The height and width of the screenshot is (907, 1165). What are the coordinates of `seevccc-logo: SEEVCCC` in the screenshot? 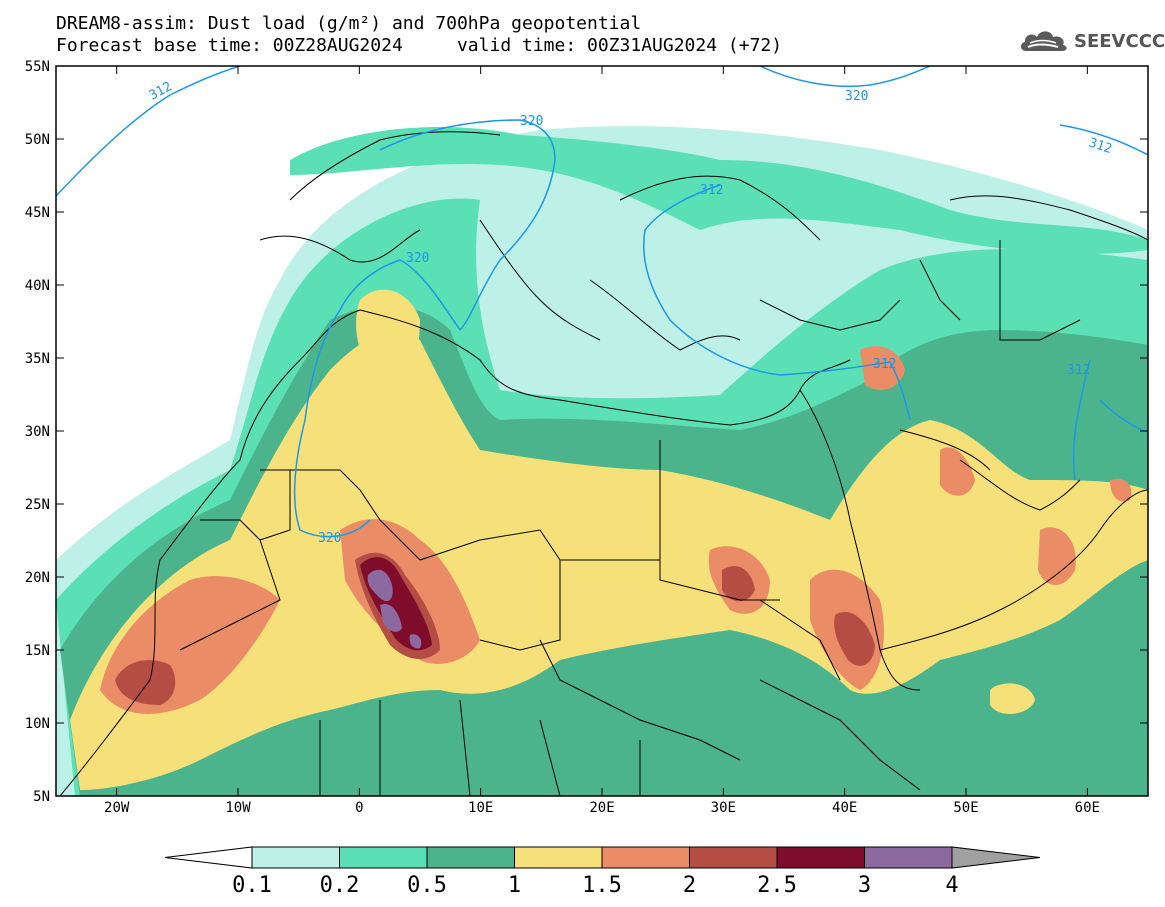 It's located at (1091, 41).